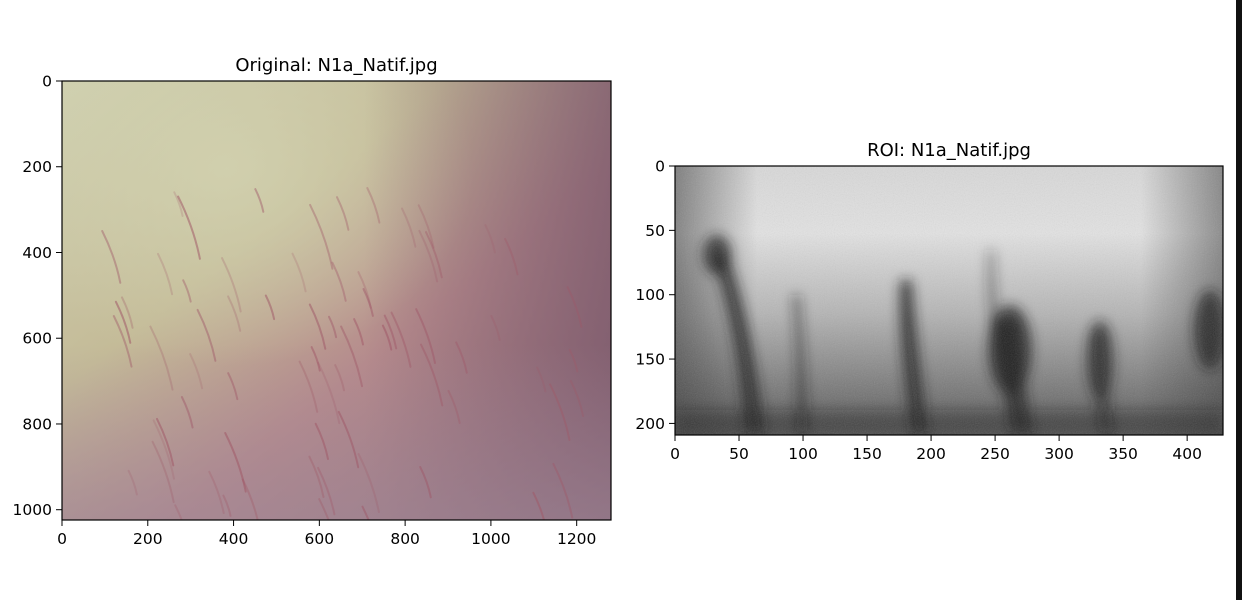  Describe the element at coordinates (32, 510) in the screenshot. I see `original-y-tick-label: 1000` at that location.